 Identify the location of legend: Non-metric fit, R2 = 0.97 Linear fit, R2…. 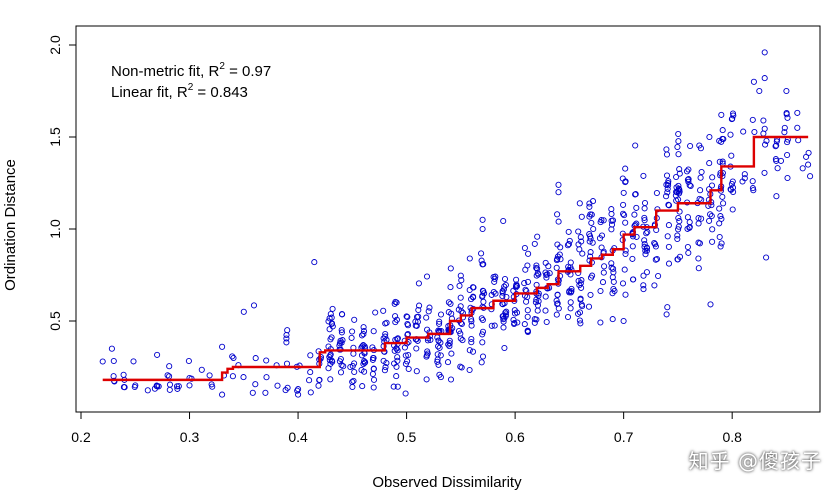
(191, 81).